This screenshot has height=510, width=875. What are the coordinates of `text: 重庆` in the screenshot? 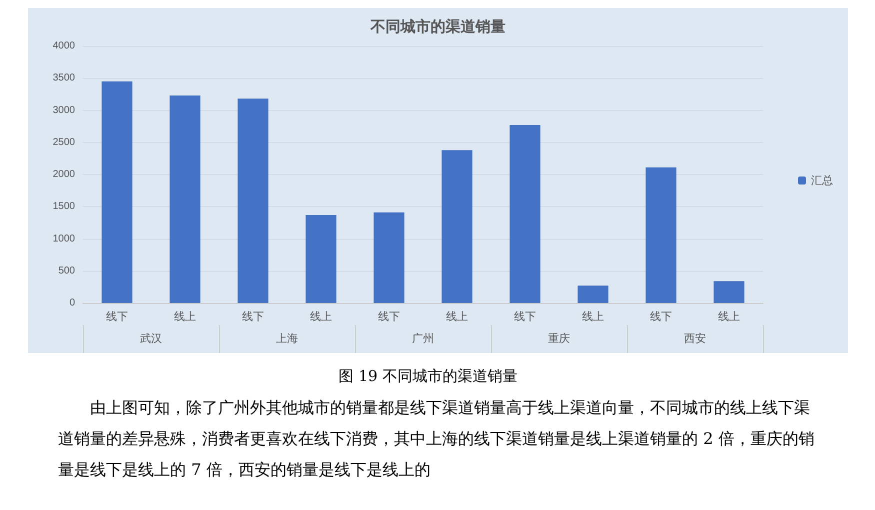 It's located at (559, 338).